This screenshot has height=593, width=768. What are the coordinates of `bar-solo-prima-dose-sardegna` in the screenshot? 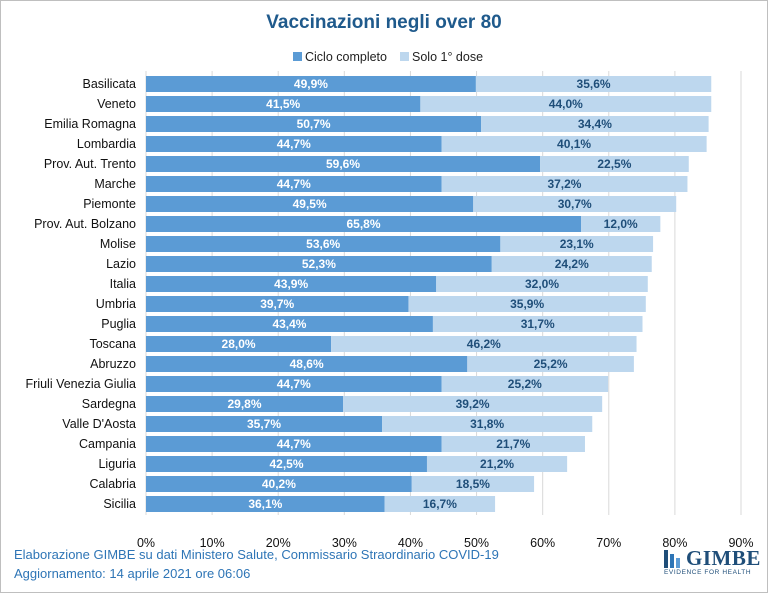 It's located at (473, 404).